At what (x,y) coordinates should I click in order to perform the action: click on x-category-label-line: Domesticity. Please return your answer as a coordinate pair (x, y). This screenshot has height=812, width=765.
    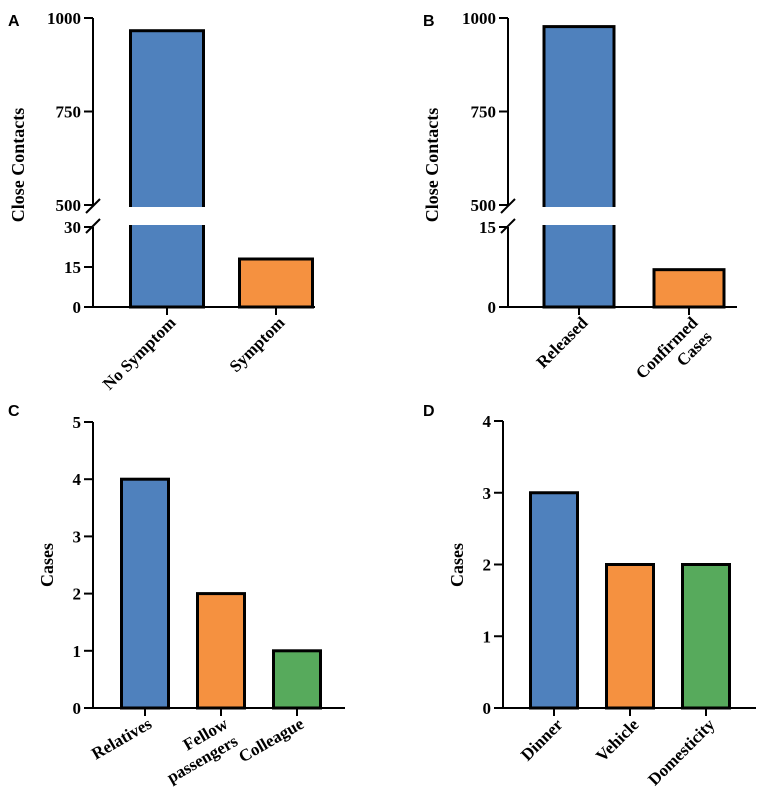
    Looking at the image, I should click on (681, 752).